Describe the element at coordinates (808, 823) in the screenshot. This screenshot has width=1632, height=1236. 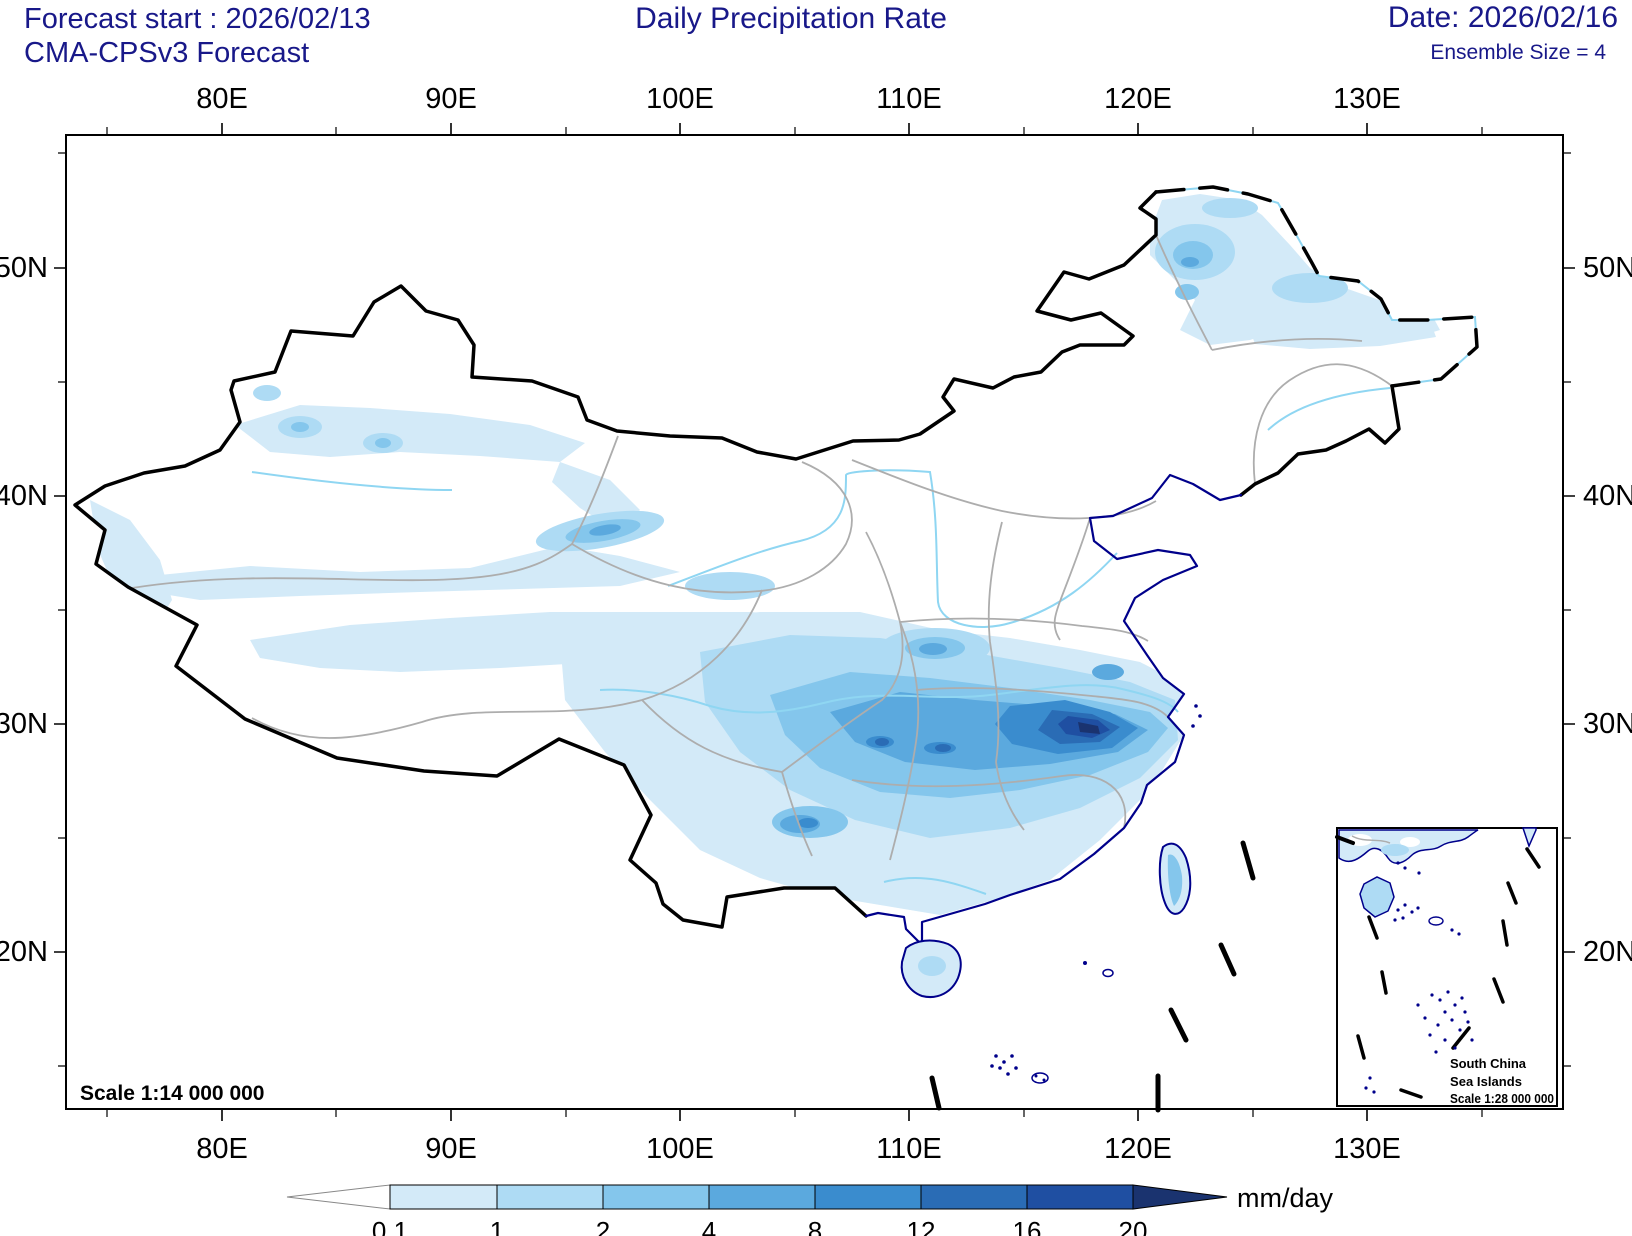
I see `precip-contour-lv5` at that location.